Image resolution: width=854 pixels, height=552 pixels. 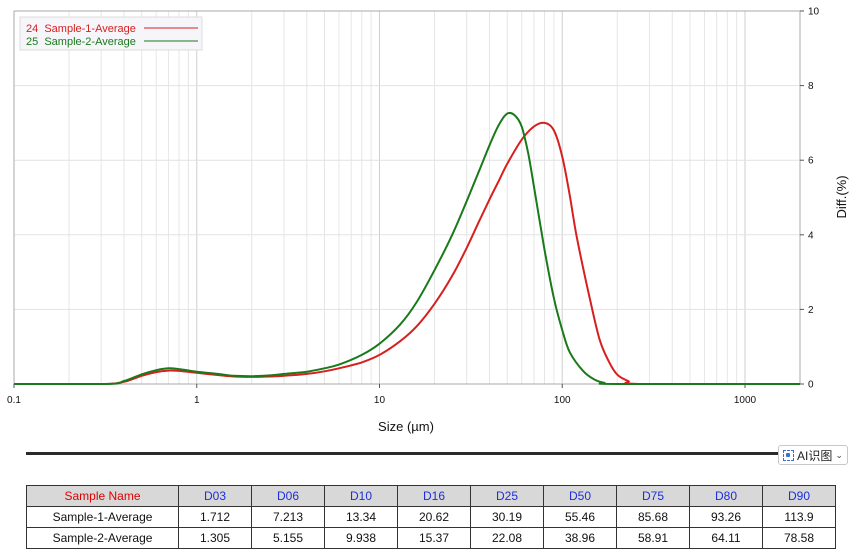 What do you see at coordinates (653, 538) in the screenshot?
I see `cell-d75: 58.91` at bounding box center [653, 538].